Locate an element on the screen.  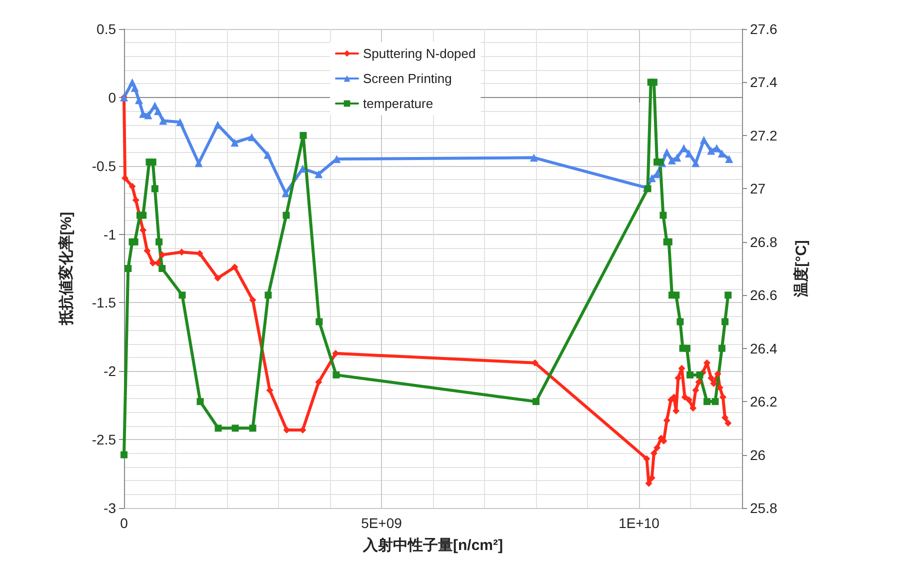
legend-label: Sputtering N-doped is located at coordinates (419, 53).